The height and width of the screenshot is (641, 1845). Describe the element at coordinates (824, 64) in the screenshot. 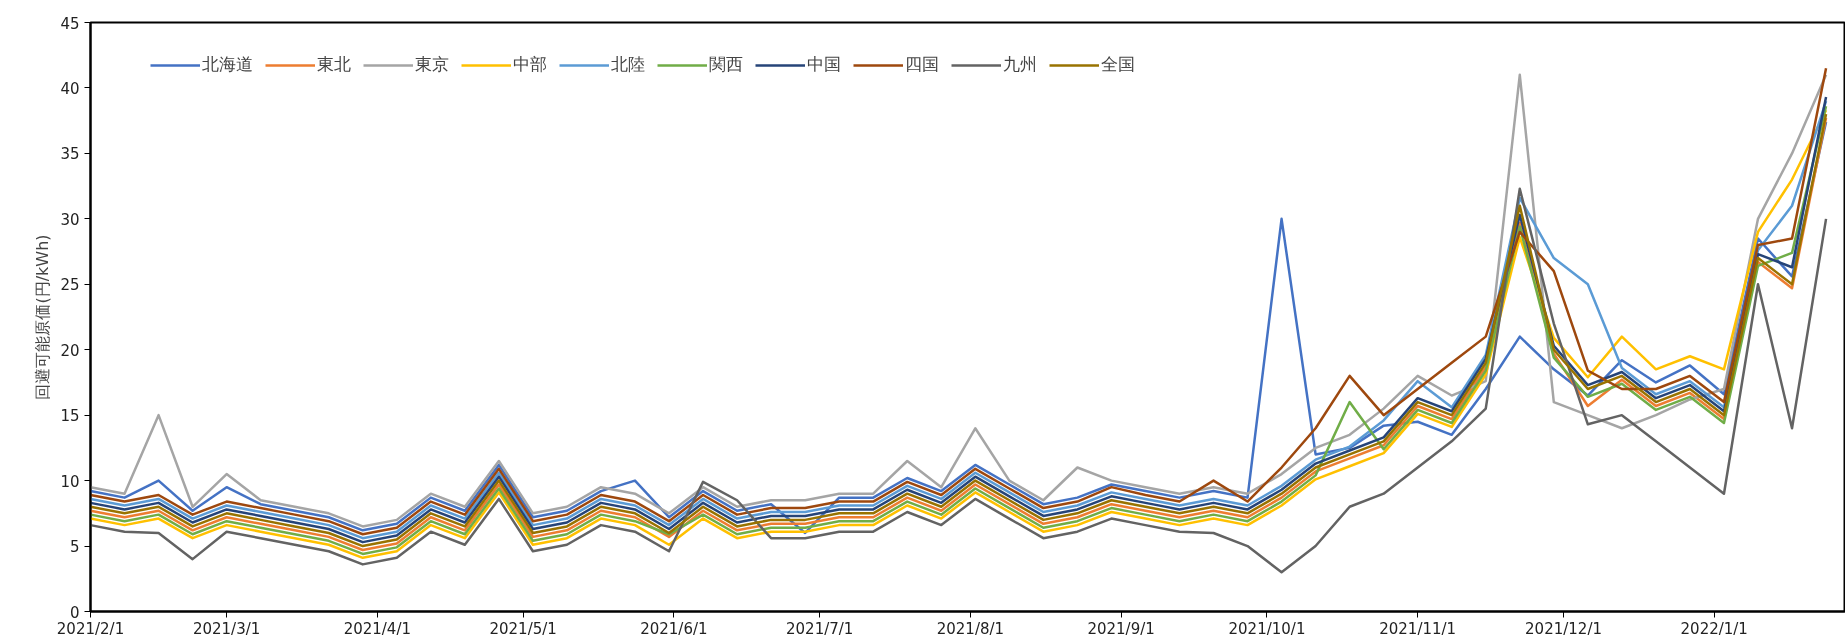

I see `legend-label: 中国` at that location.